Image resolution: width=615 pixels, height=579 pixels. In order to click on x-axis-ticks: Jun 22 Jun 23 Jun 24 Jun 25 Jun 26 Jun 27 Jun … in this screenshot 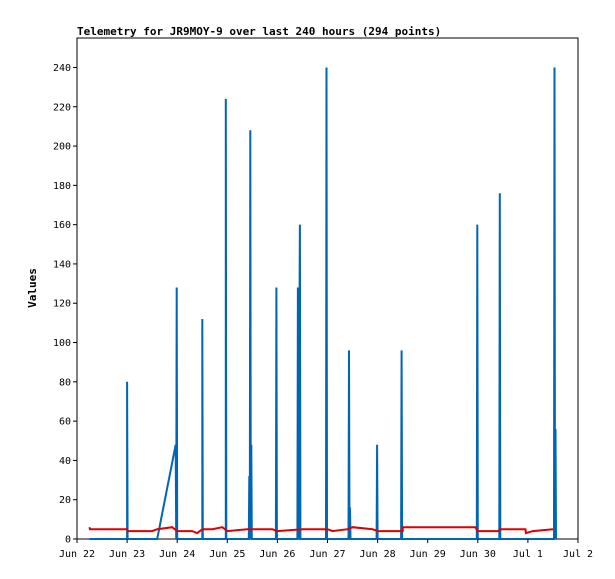, I will do `click(326, 549)`.